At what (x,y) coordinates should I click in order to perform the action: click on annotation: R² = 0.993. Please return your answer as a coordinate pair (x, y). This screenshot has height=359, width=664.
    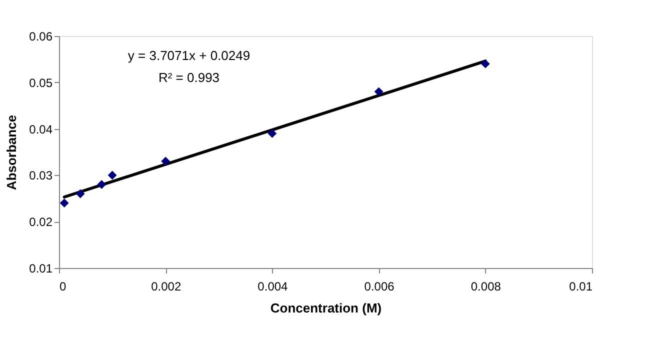
    Looking at the image, I should click on (189, 77).